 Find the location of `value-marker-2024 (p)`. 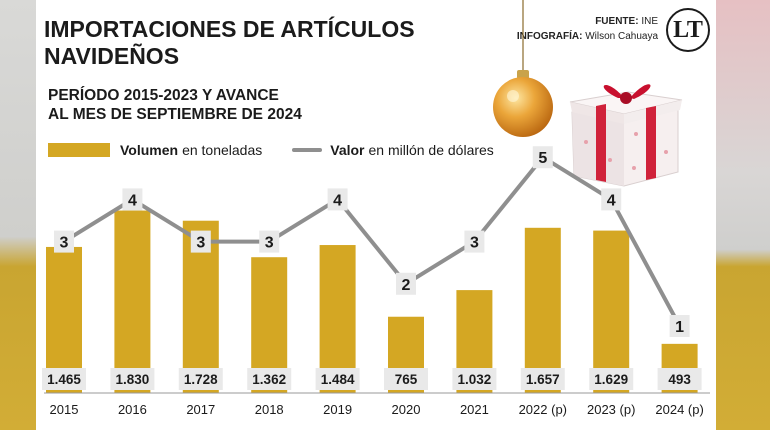

value-marker-2024 (p) is located at coordinates (679, 326).